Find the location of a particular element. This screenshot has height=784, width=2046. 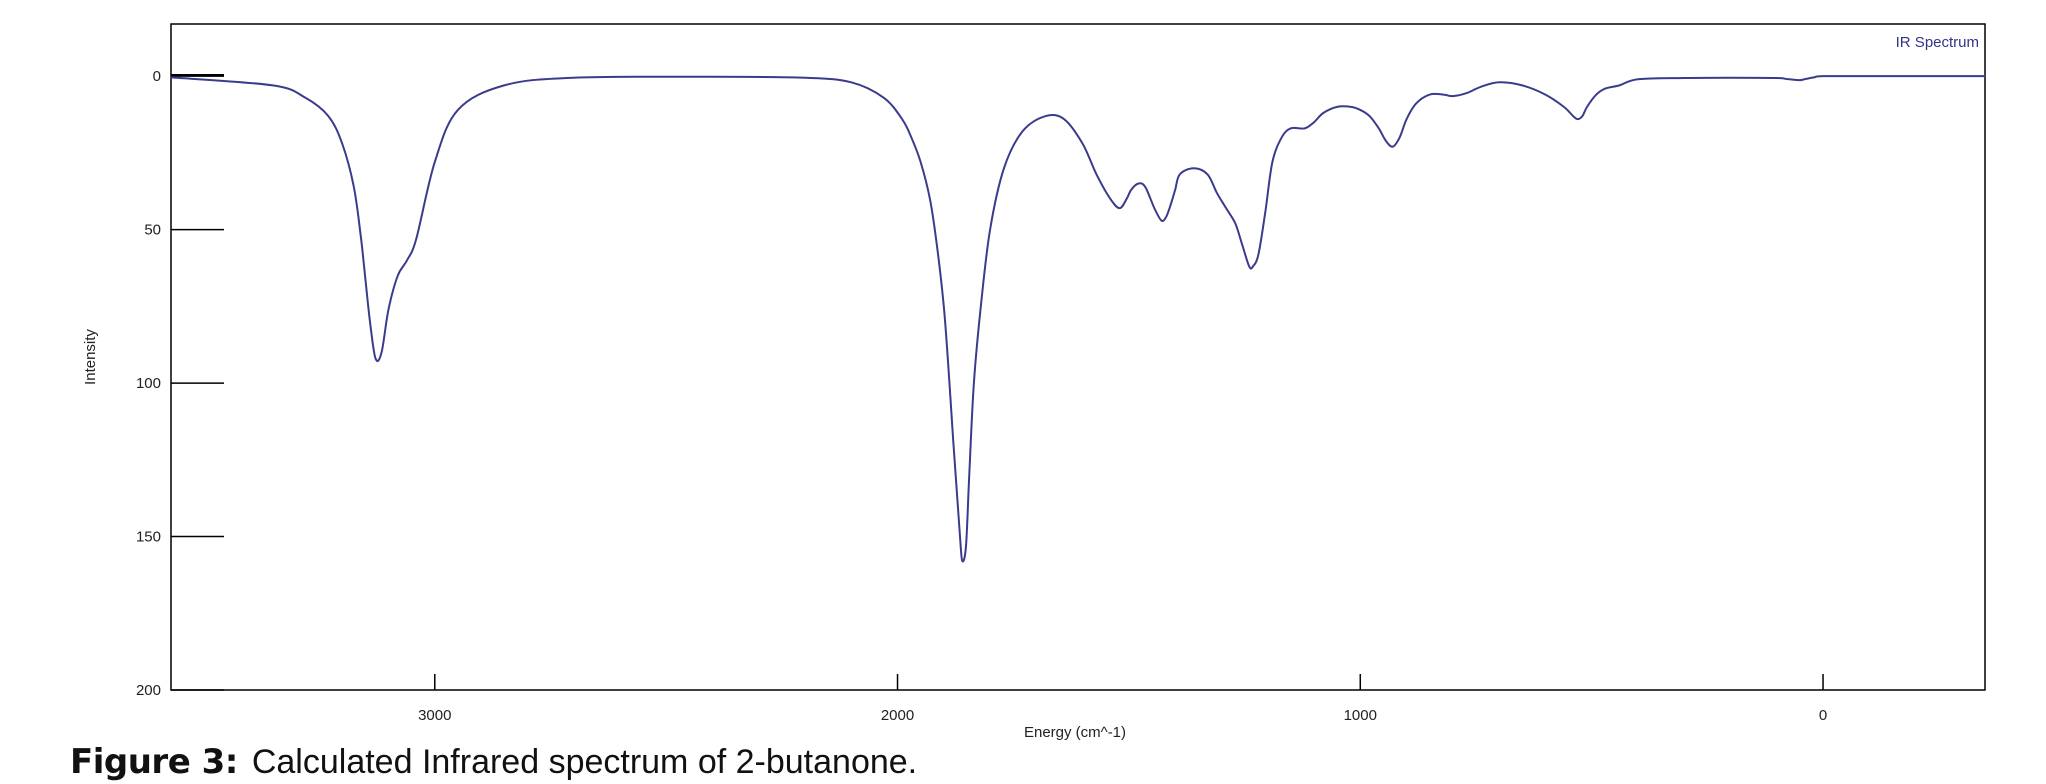

y-axis-ticks: 0 50 100 150 200 is located at coordinates (180, 383).